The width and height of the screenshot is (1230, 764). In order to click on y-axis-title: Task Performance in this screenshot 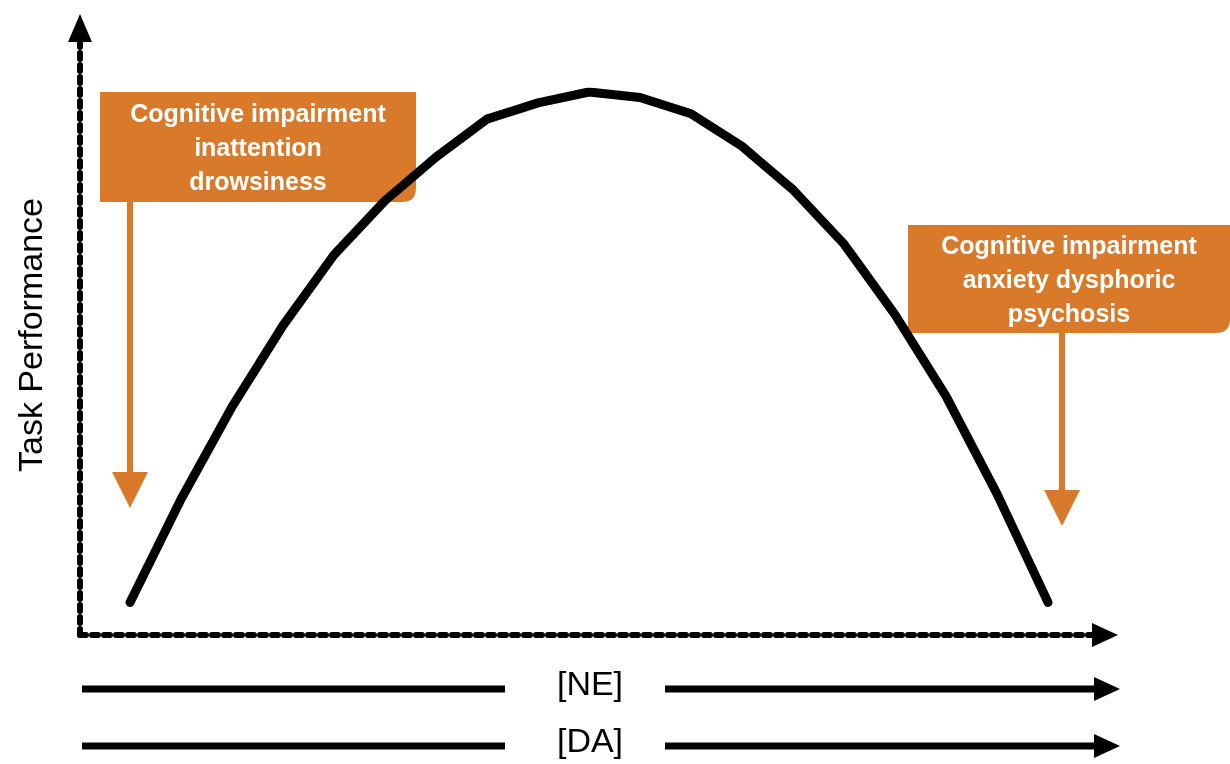, I will do `click(30, 335)`.